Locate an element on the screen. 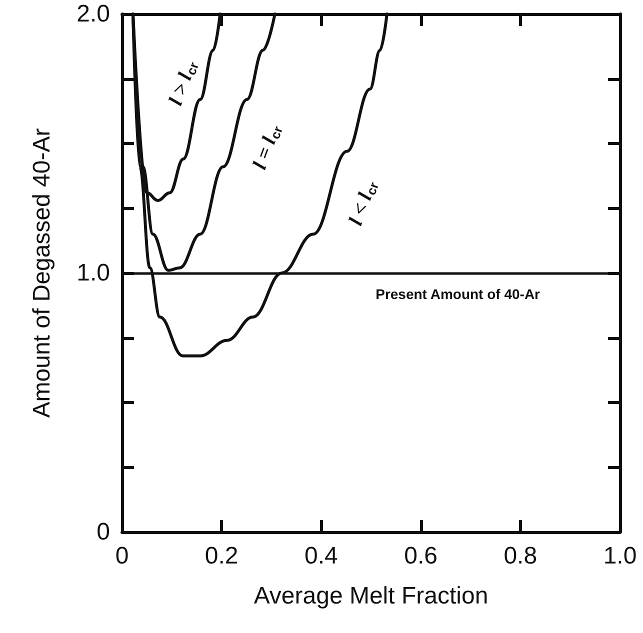 The image size is (643, 633). annotation: l > lcr is located at coordinates (183, 84).